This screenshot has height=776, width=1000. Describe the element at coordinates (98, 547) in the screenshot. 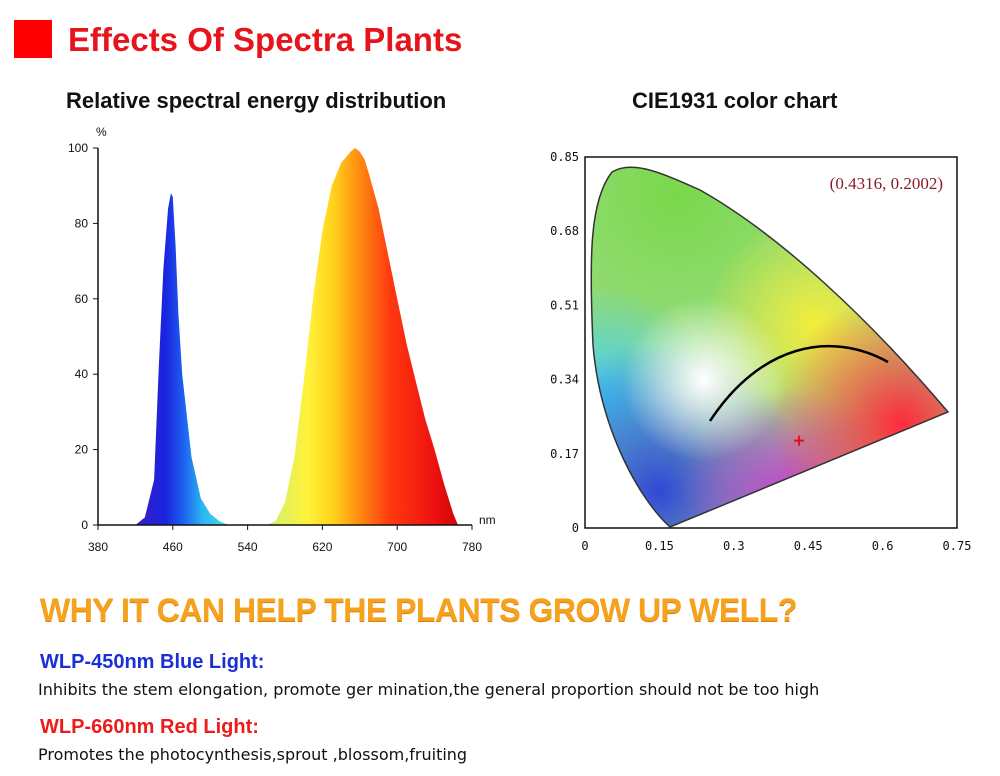

I see `spectrum-x-tick-label: 380` at that location.